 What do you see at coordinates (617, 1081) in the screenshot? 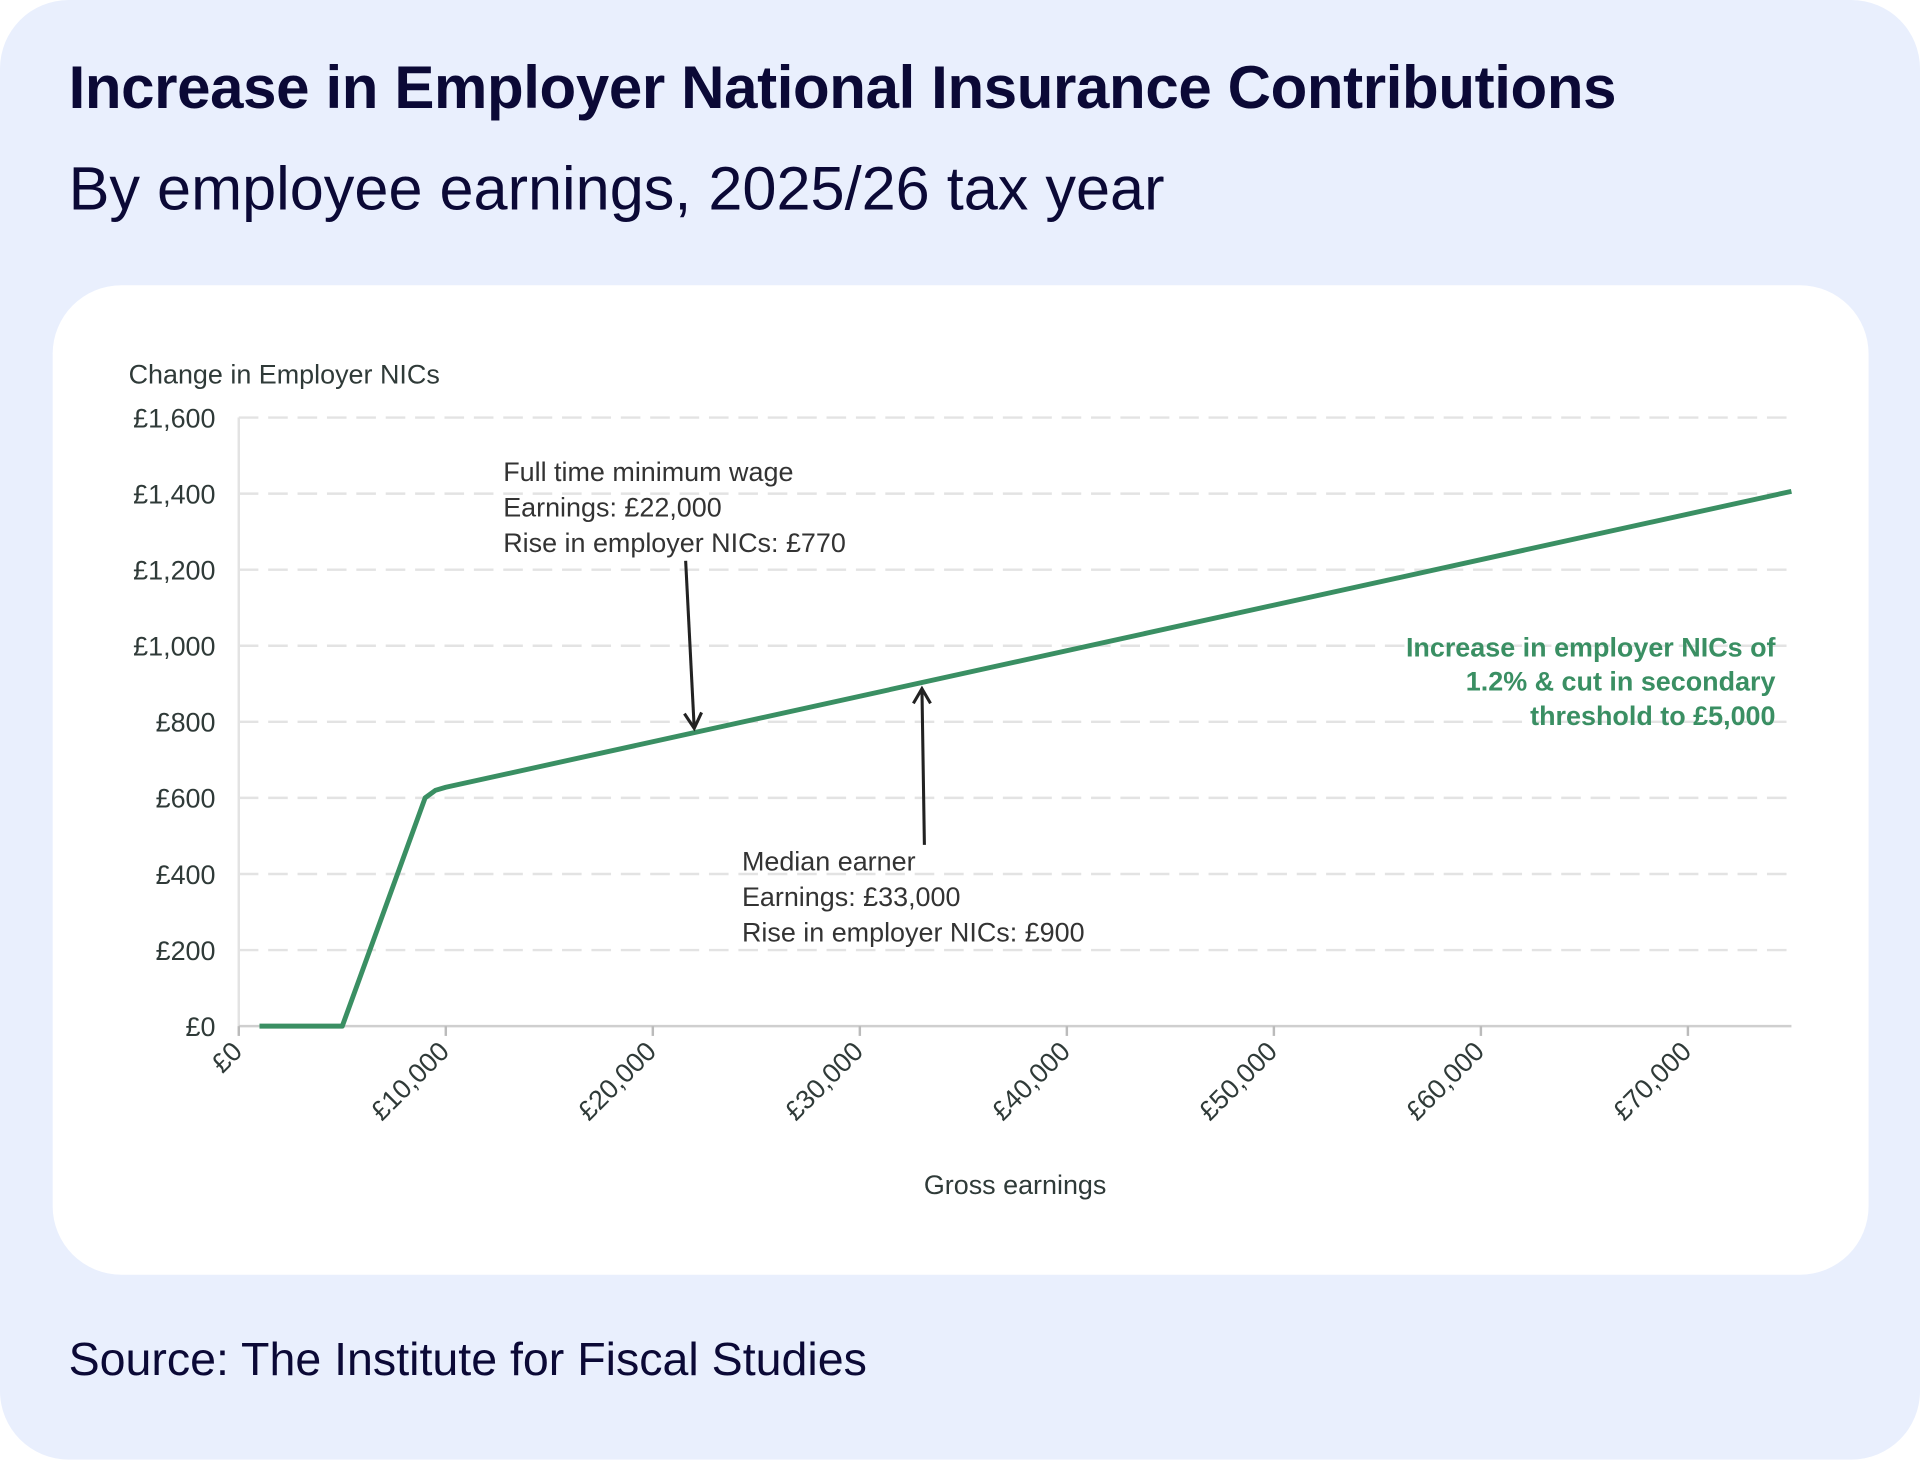
I see `x-tick-label: £20,000` at bounding box center [617, 1081].